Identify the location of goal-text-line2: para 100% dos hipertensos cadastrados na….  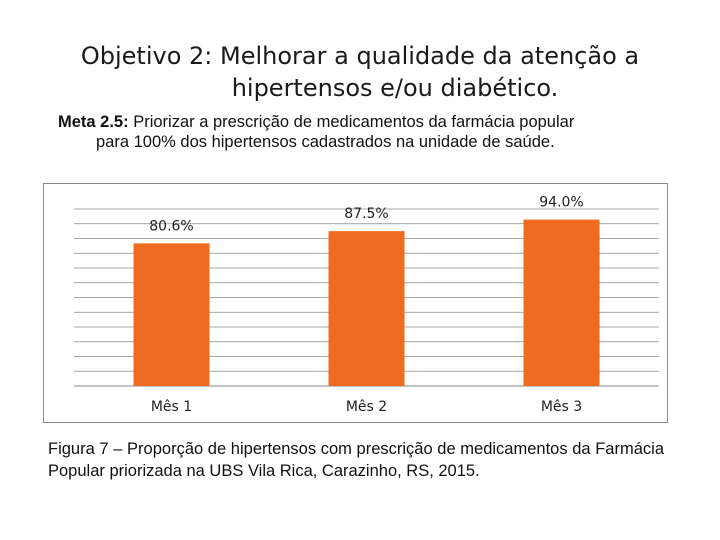
(325, 142).